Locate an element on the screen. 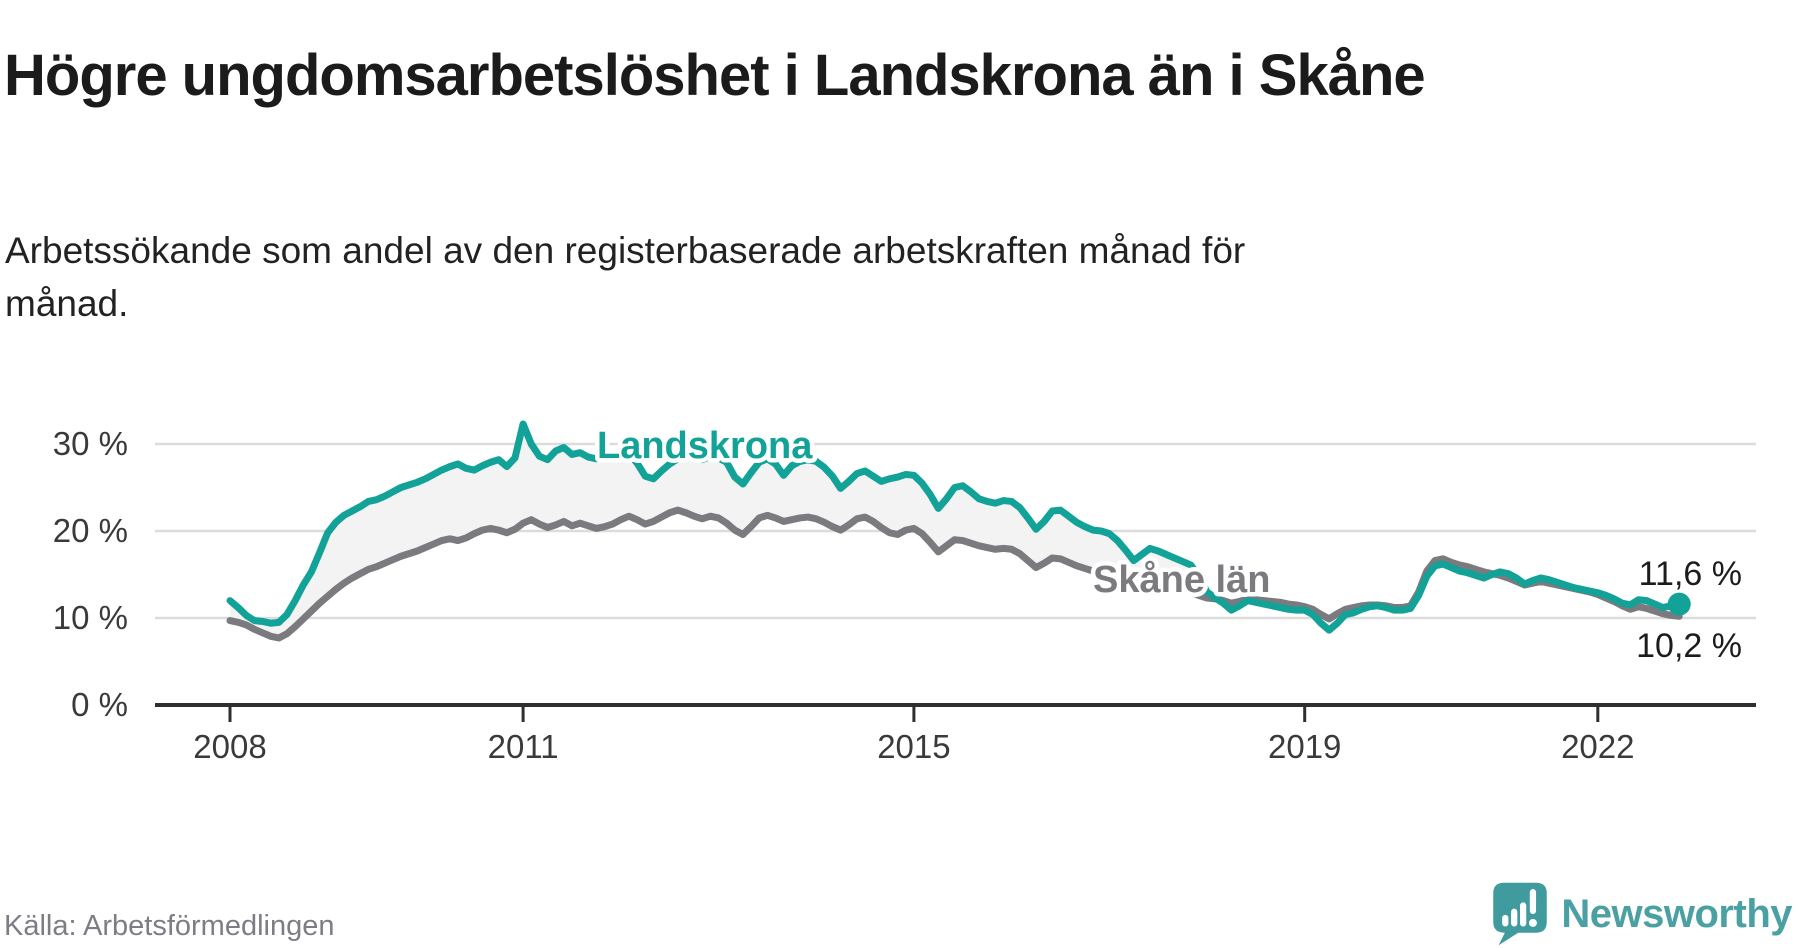 The height and width of the screenshot is (948, 1800). y-tick-label: 10 % is located at coordinates (90, 617).